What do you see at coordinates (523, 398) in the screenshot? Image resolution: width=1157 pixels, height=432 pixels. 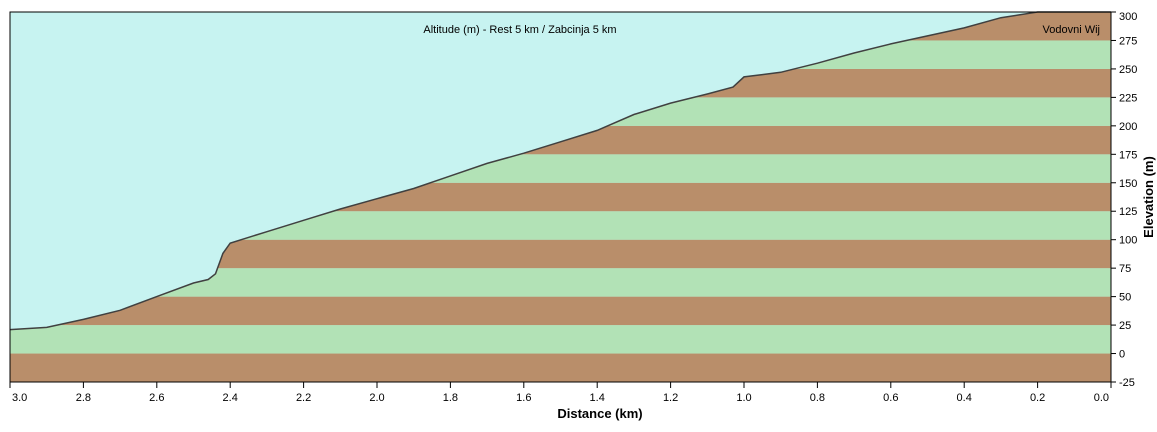 I see `x-tick-label: 1.6` at bounding box center [523, 398].